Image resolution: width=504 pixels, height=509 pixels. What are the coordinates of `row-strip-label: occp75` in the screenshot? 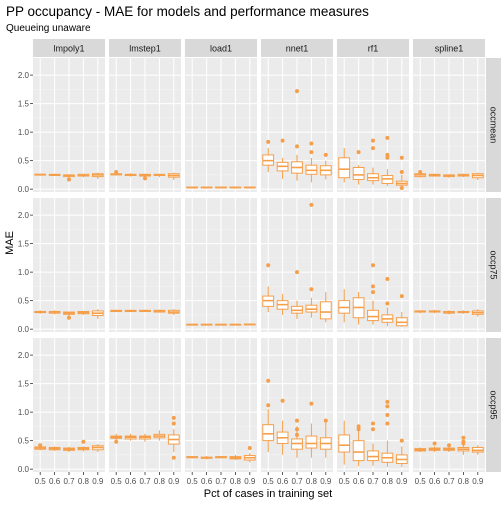 It's located at (494, 264).